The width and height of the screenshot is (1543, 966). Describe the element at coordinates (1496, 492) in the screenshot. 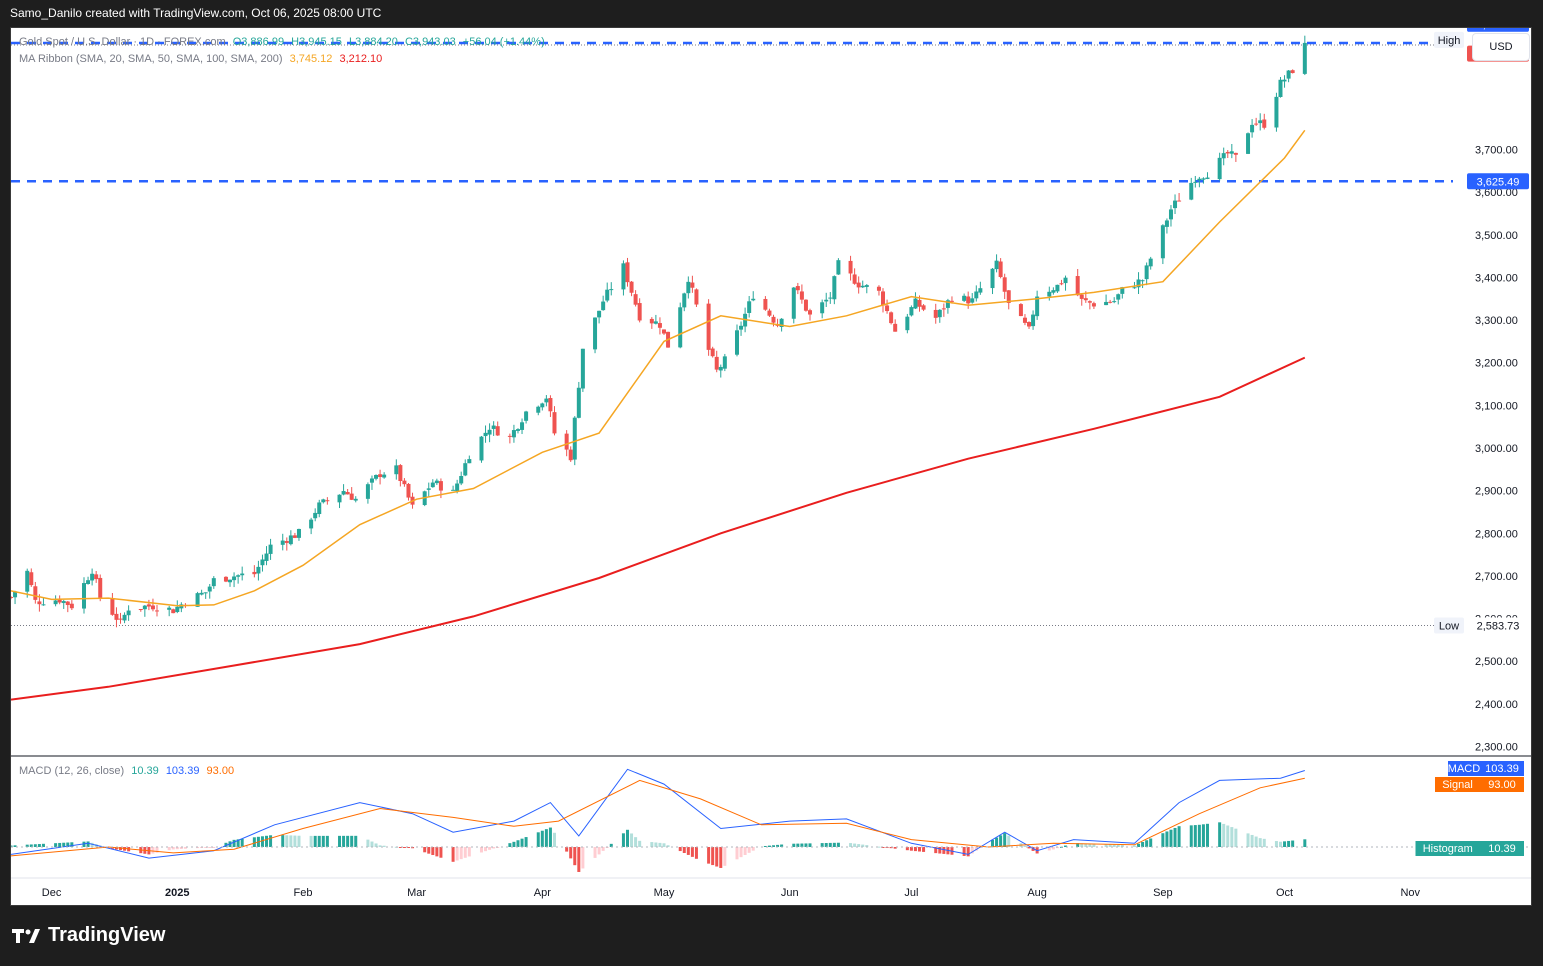

I see `y-tick-label: 2,900.00` at that location.